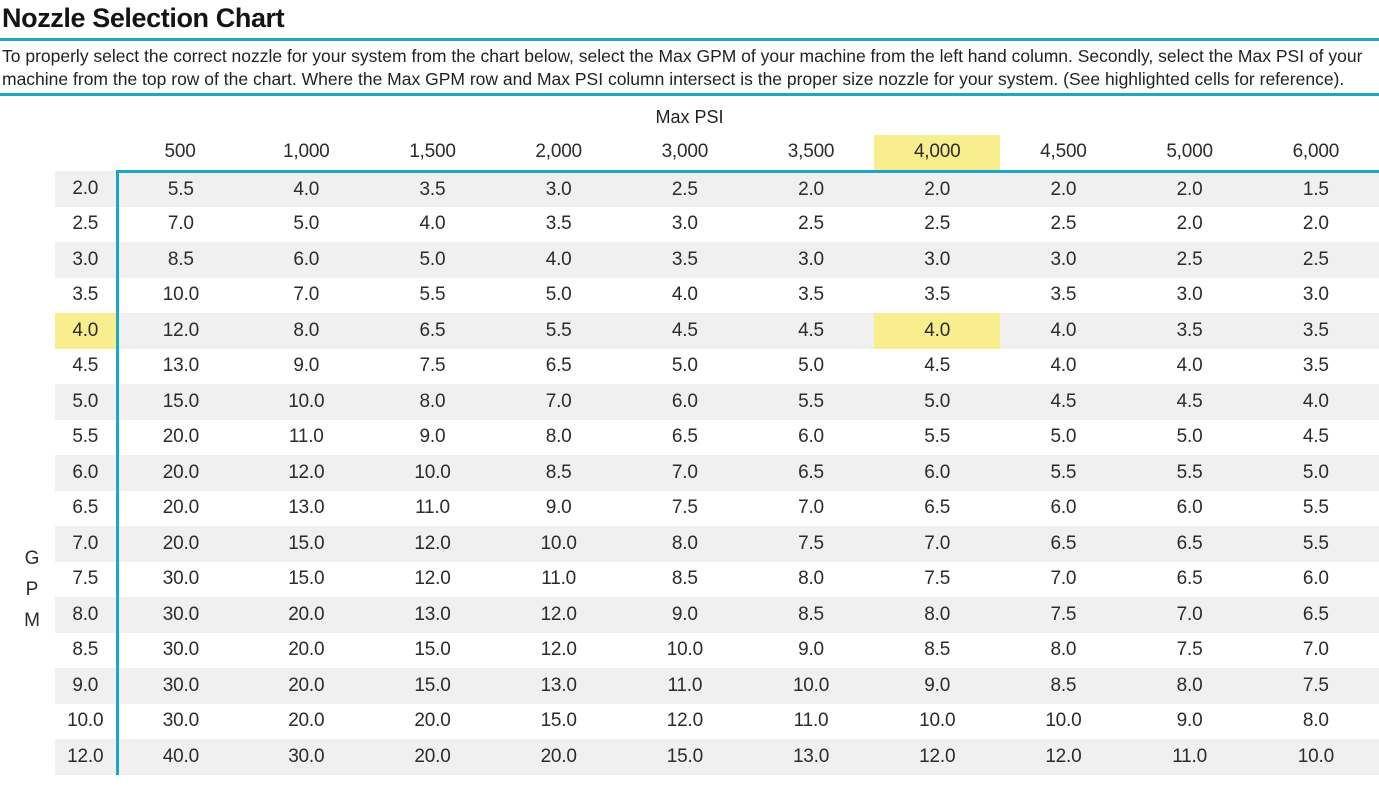 This screenshot has height=795, width=1379. What do you see at coordinates (689, 94) in the screenshot?
I see `instructions-divider` at bounding box center [689, 94].